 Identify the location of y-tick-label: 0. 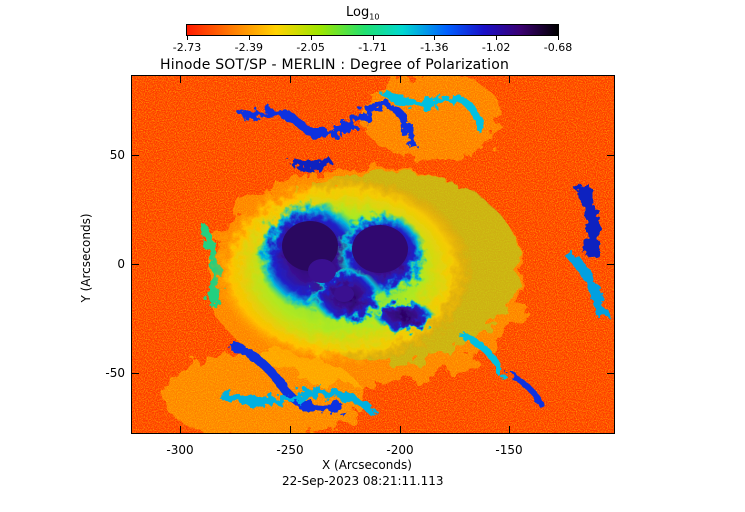
(121, 264).